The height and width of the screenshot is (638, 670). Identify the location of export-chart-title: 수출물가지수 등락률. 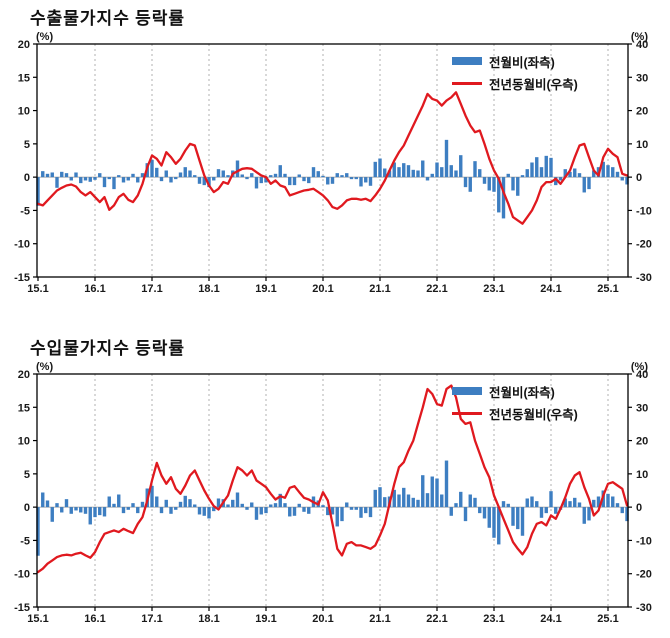
(108, 18).